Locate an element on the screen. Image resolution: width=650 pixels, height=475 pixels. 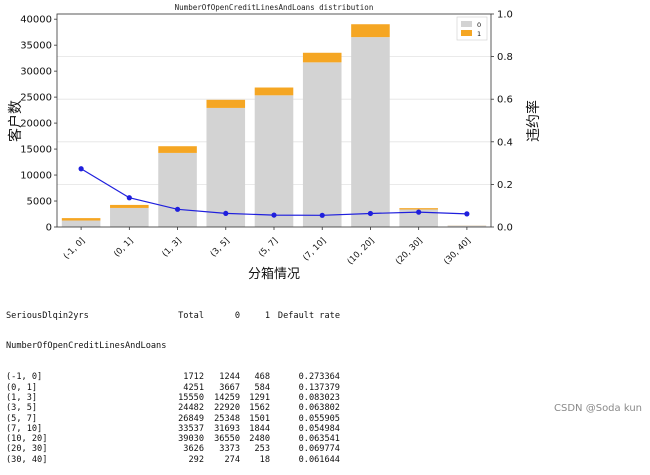
x-tick-label: (20, 30] is located at coordinates (409, 251).